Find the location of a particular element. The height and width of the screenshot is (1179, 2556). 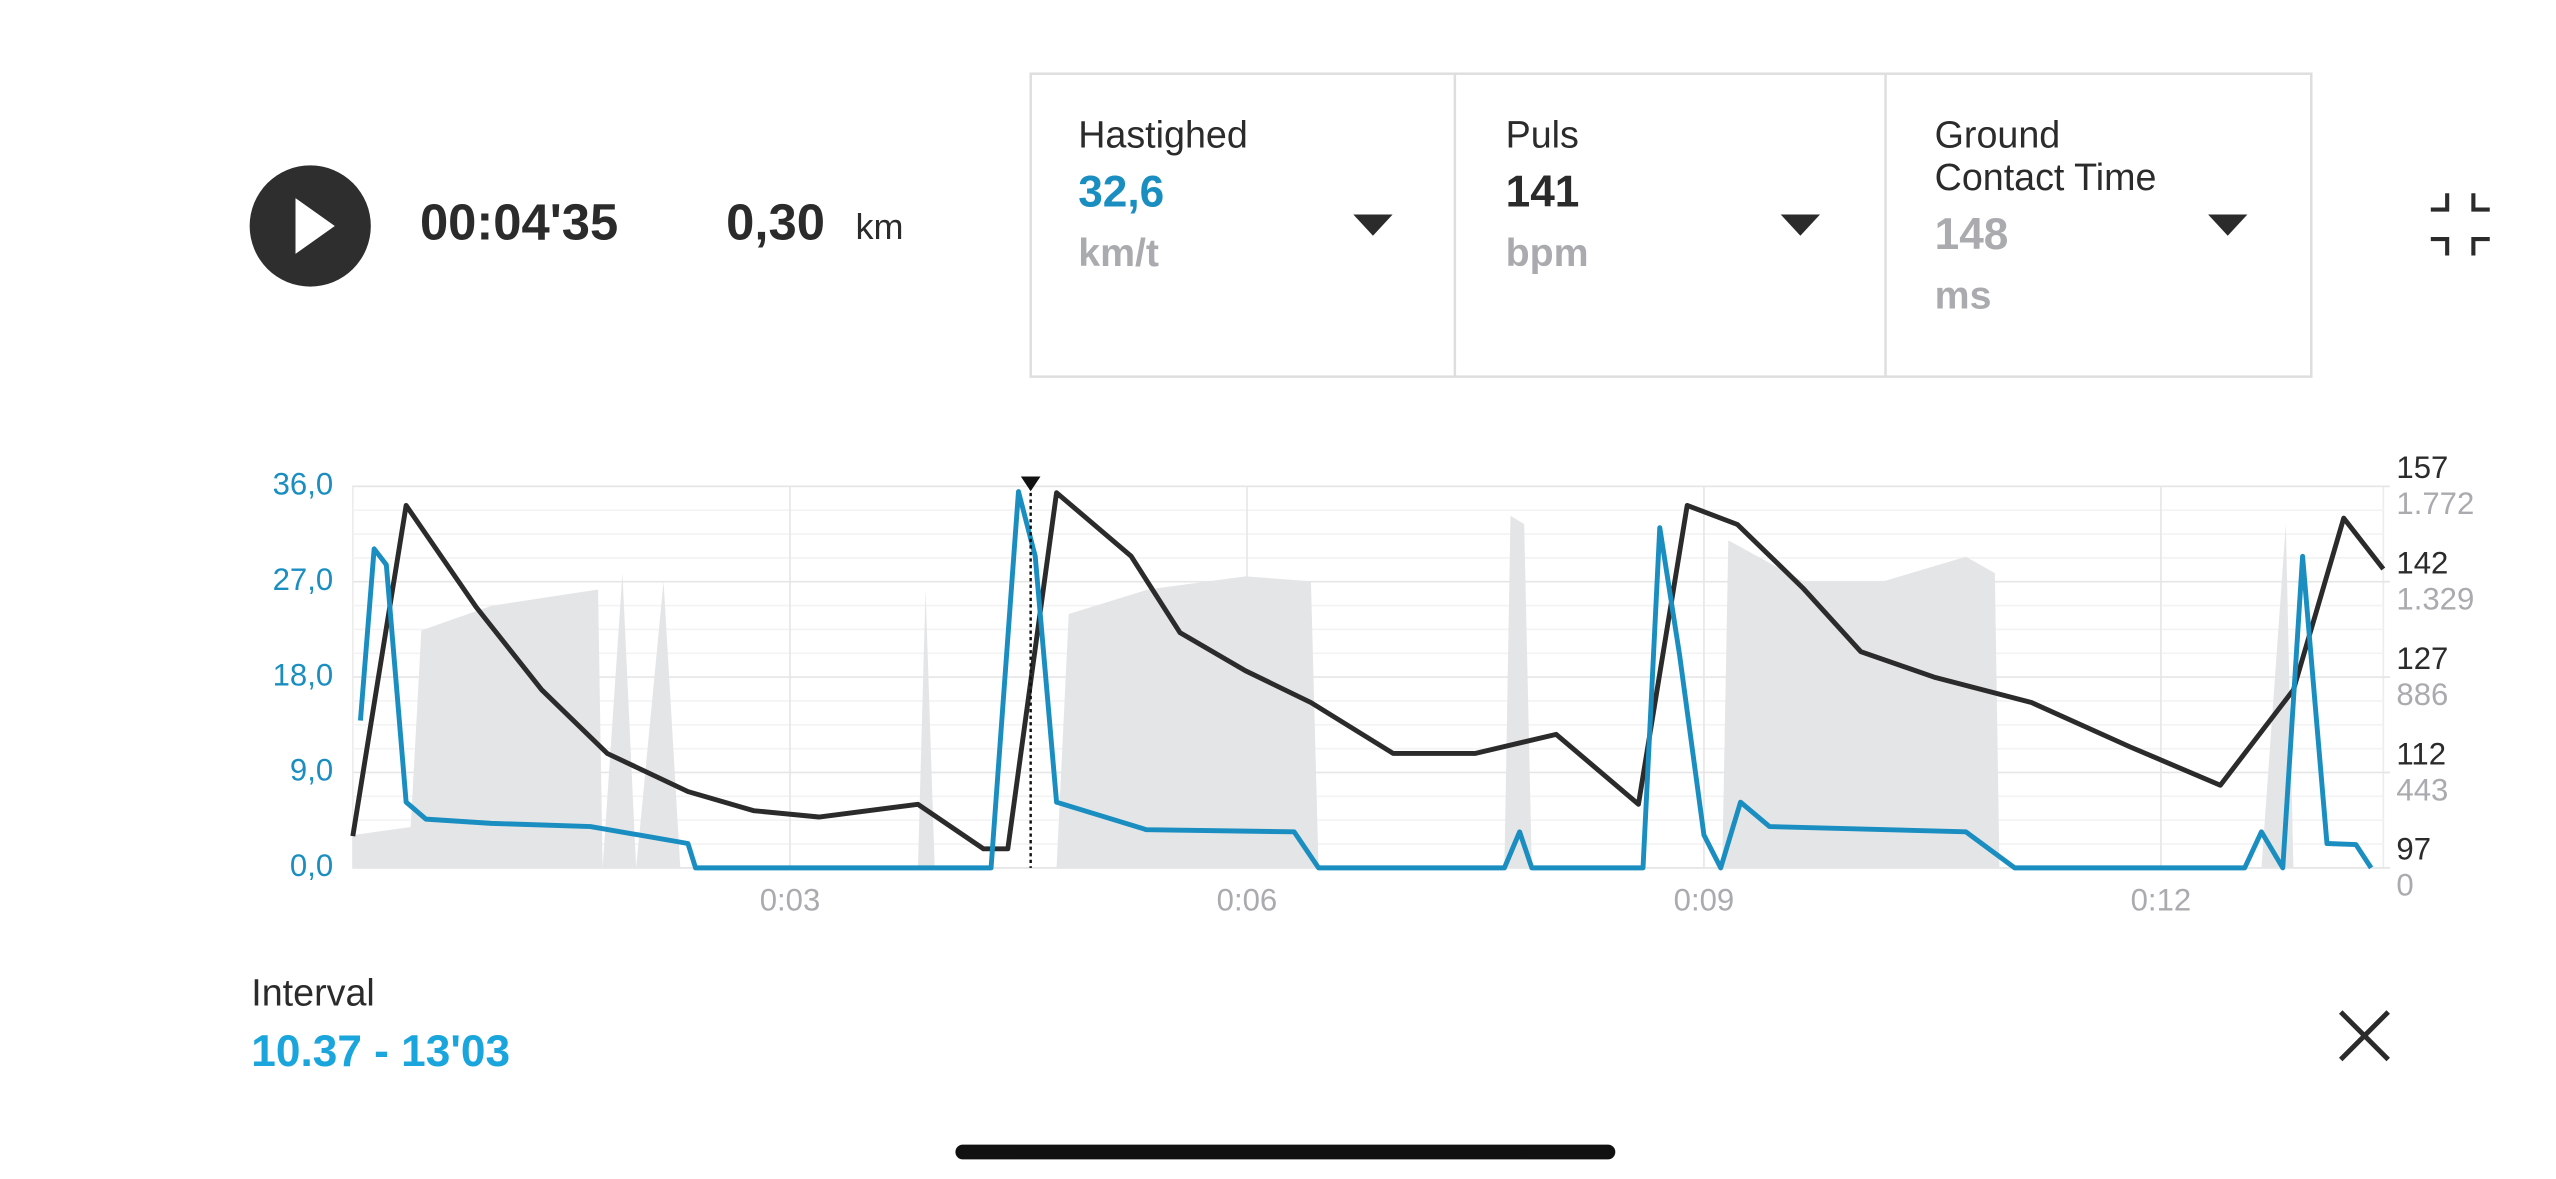

metric-cards is located at coordinates (1671, 225).